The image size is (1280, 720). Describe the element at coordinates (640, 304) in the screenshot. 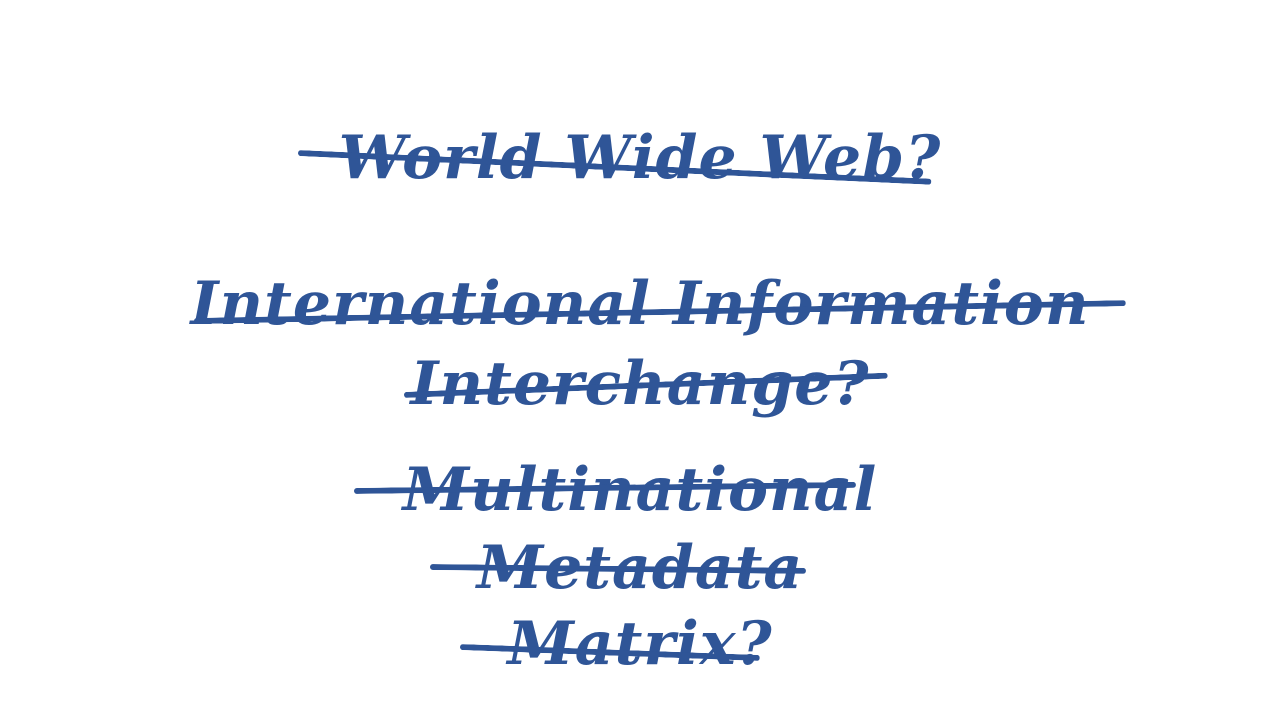

I see `phrase-international-information: International Information` at that location.